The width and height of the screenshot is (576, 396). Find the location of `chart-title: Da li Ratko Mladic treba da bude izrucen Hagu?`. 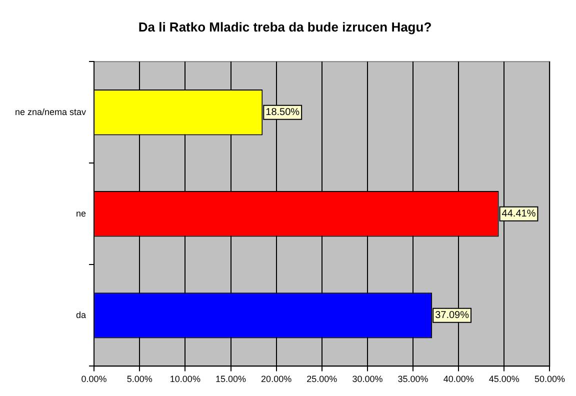

chart-title: Da li Ratko Mladic treba da bude izrucen Hagu? is located at coordinates (285, 26).